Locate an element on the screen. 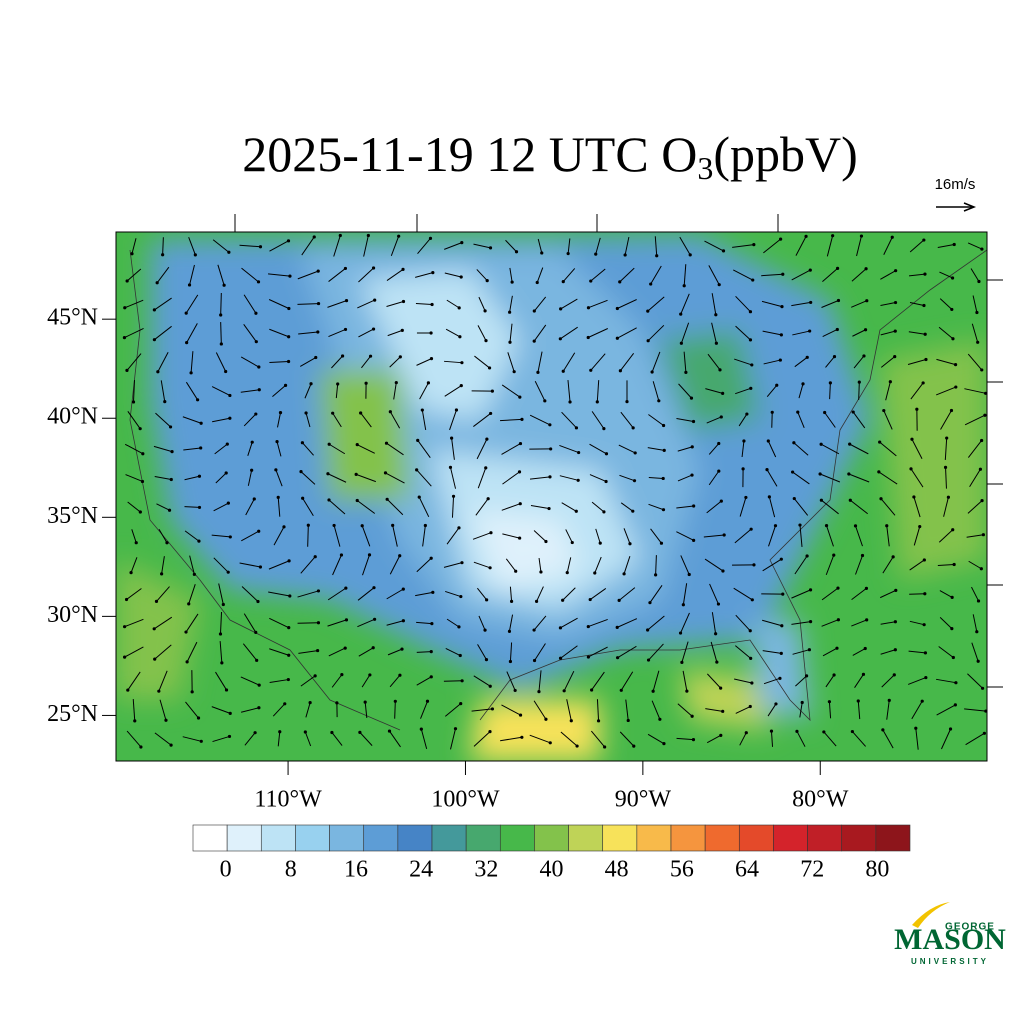 Image resolution: width=1024 pixels, height=1029 pixels. wind-arrow is located at coordinates (221, 304).